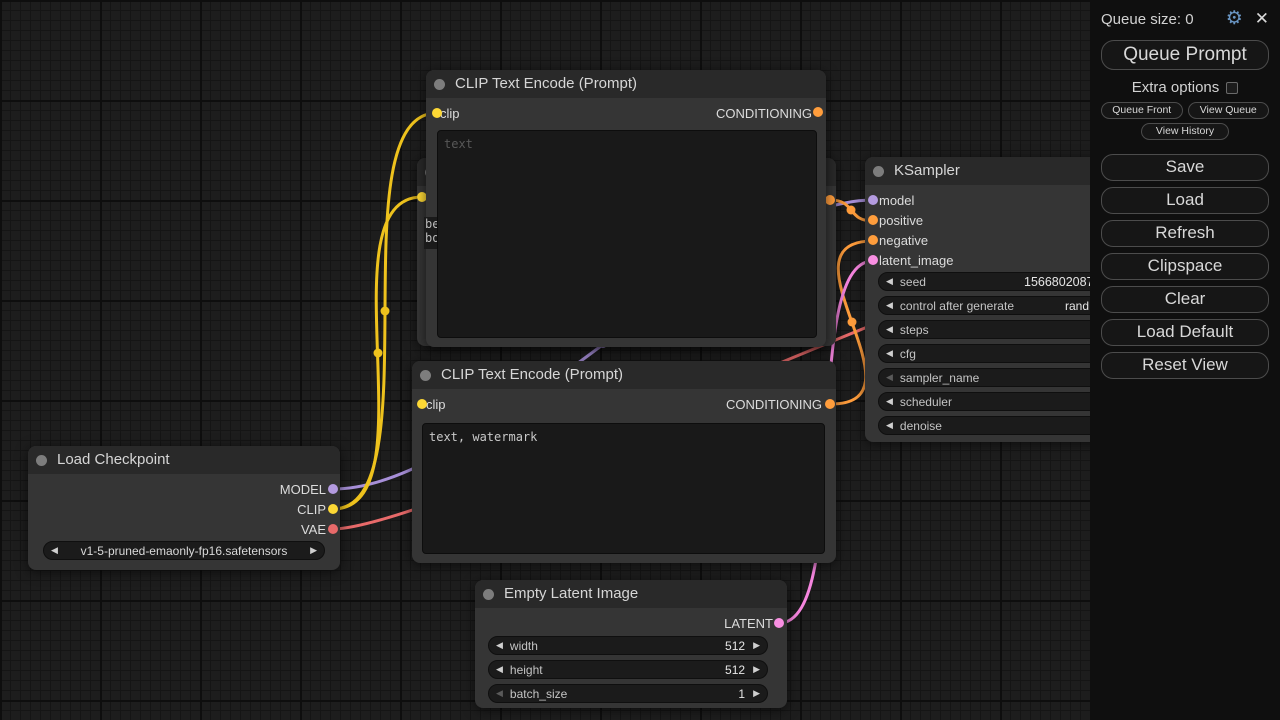 The image size is (1280, 720). I want to click on node-title: Empty Latent Image, so click(571, 593).